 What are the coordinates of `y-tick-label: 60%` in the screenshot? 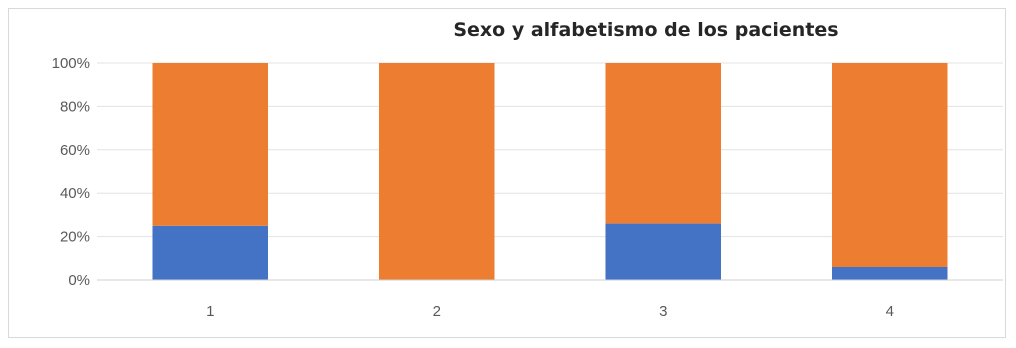 It's located at (75, 150).